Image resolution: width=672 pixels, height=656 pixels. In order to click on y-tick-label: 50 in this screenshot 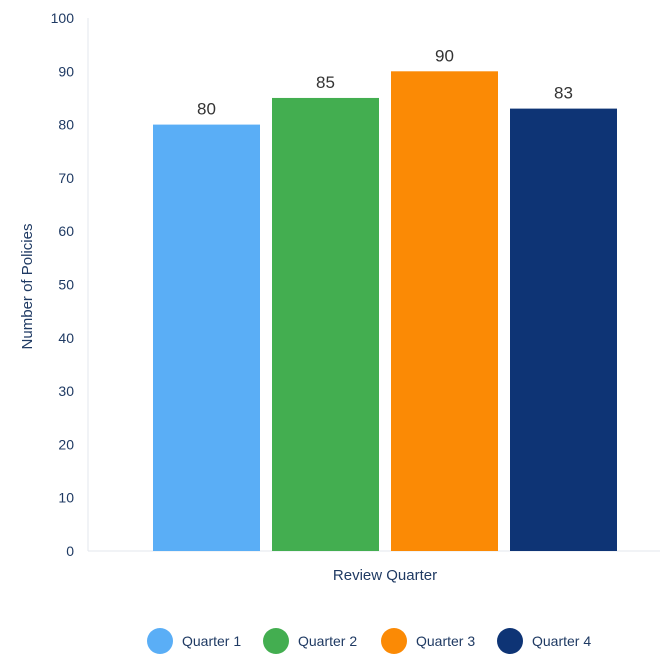, I will do `click(66, 285)`.